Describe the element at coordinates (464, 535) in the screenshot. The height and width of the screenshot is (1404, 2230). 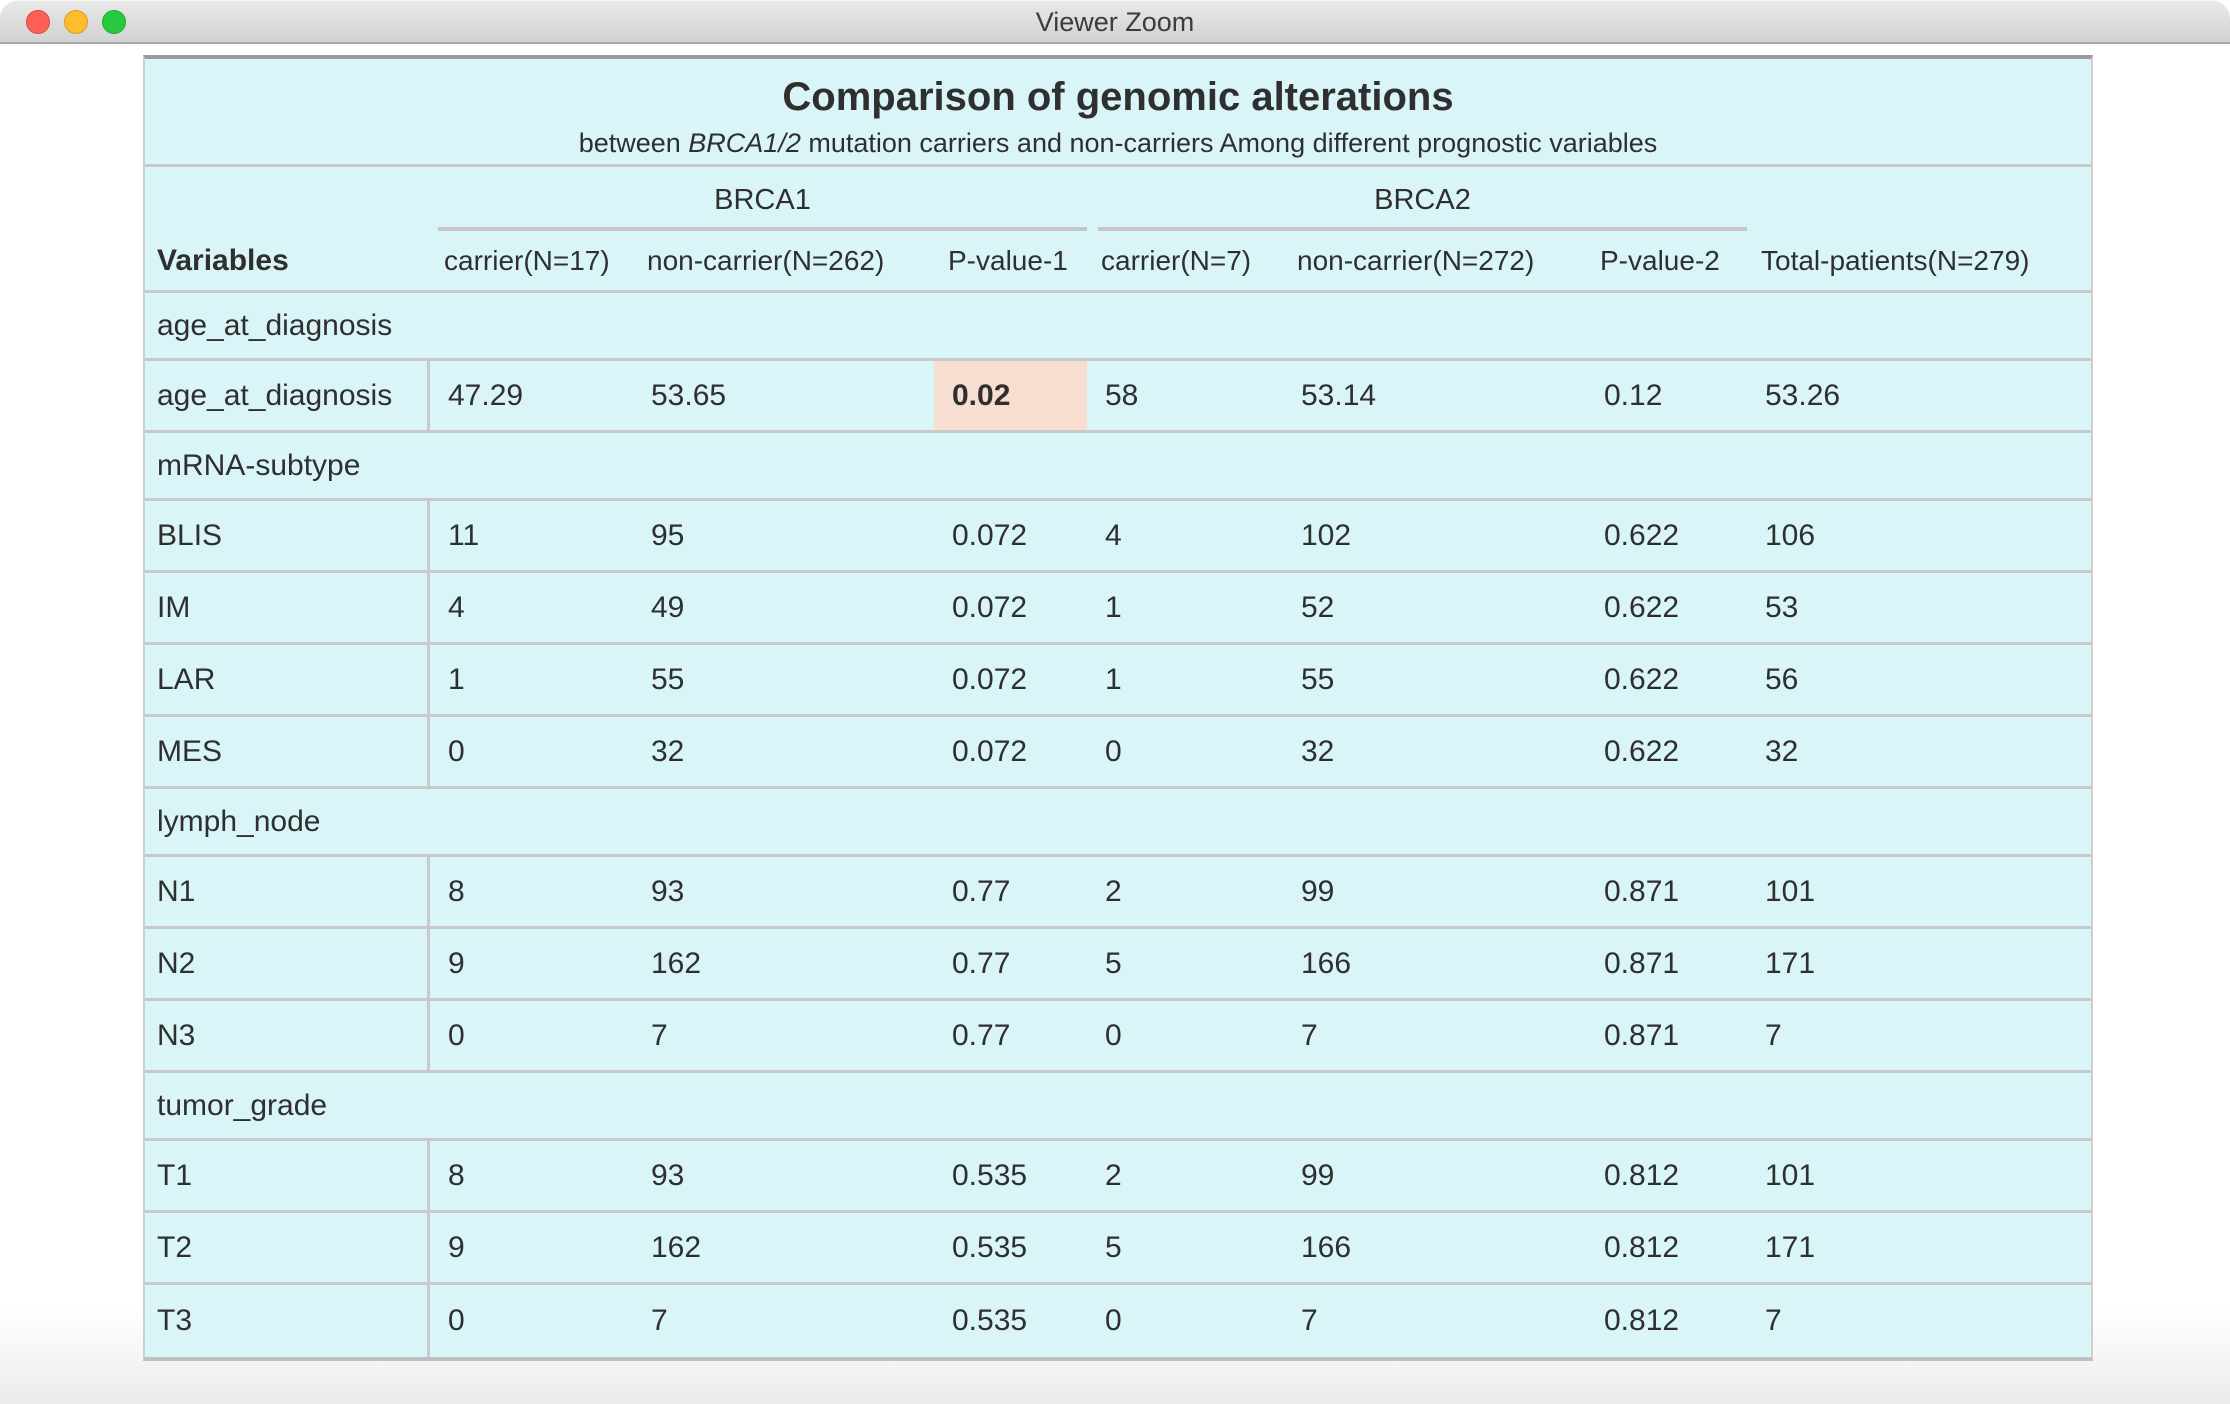
I see `table-cell: 11` at that location.